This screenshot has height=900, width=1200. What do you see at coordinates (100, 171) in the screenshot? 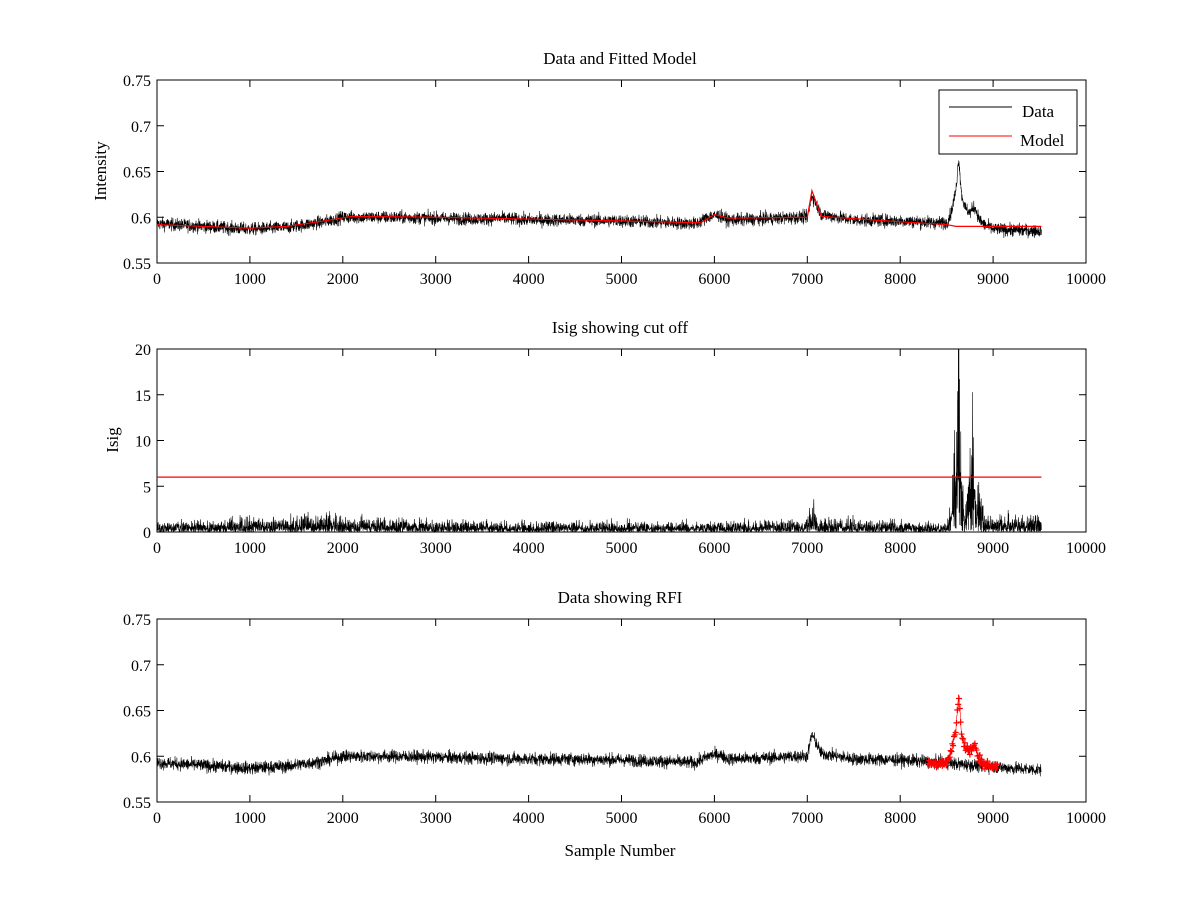
I see `y-axis-label: Intensity` at bounding box center [100, 171].